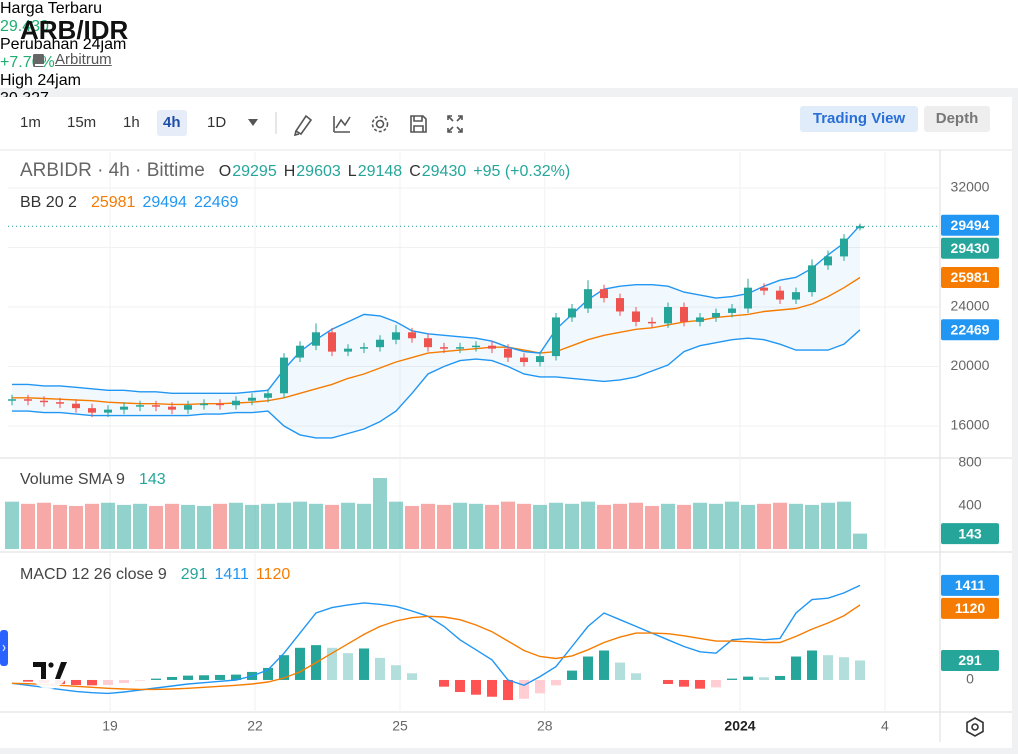 This screenshot has height=754, width=1018. Describe the element at coordinates (859, 119) in the screenshot. I see `view-button: Trading View` at that location.